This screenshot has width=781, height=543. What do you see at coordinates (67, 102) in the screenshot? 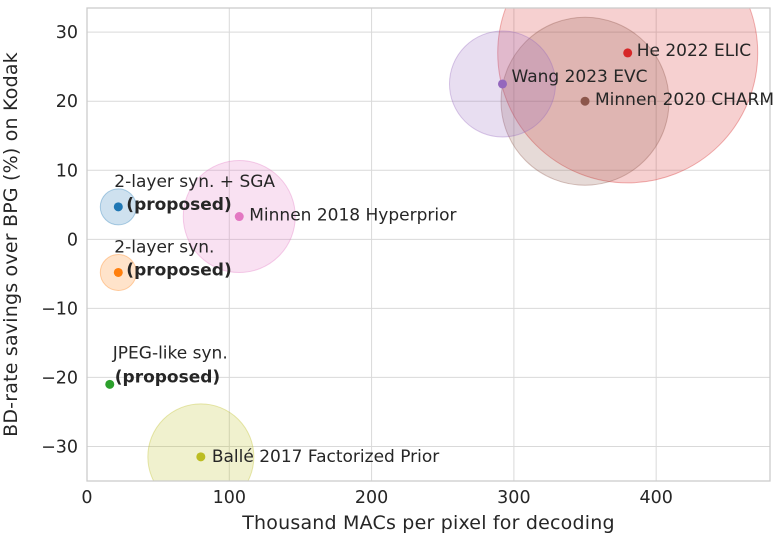
I see `y-tick-label: 20` at bounding box center [67, 102].